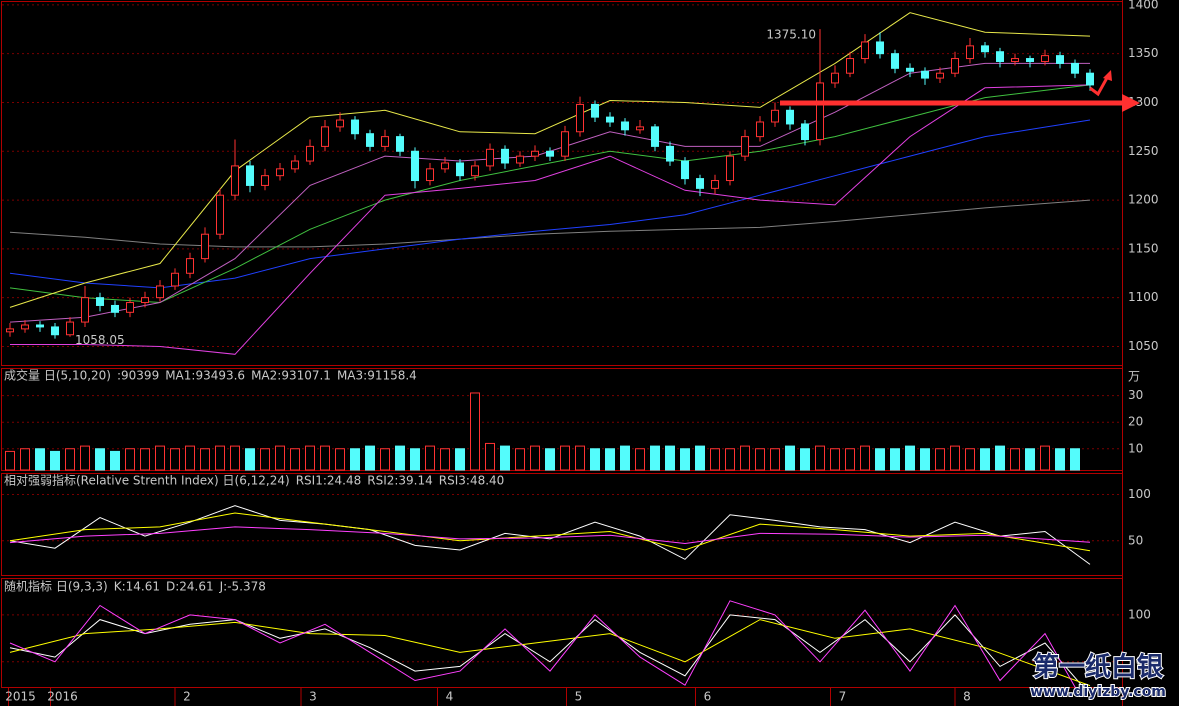 Image resolution: width=1179 pixels, height=706 pixels. I want to click on legend-entry: MA1:93493.6, so click(205, 376).